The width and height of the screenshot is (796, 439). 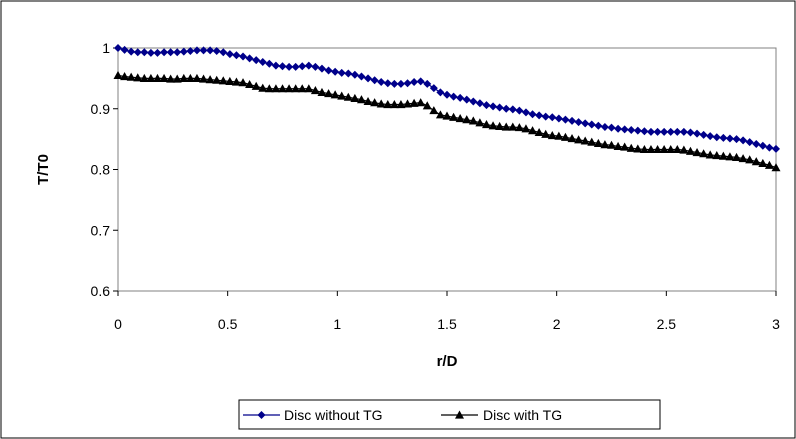 What do you see at coordinates (776, 324) in the screenshot?
I see `x-tick-label: 3` at bounding box center [776, 324].